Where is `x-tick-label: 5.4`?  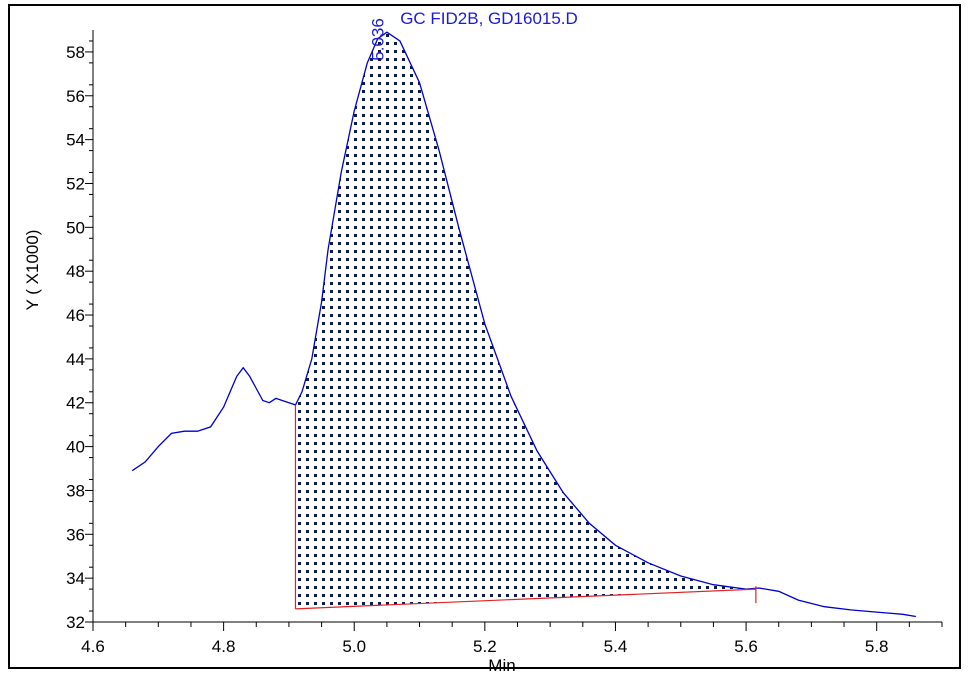
x-tick-label: 5.4 is located at coordinates (616, 646).